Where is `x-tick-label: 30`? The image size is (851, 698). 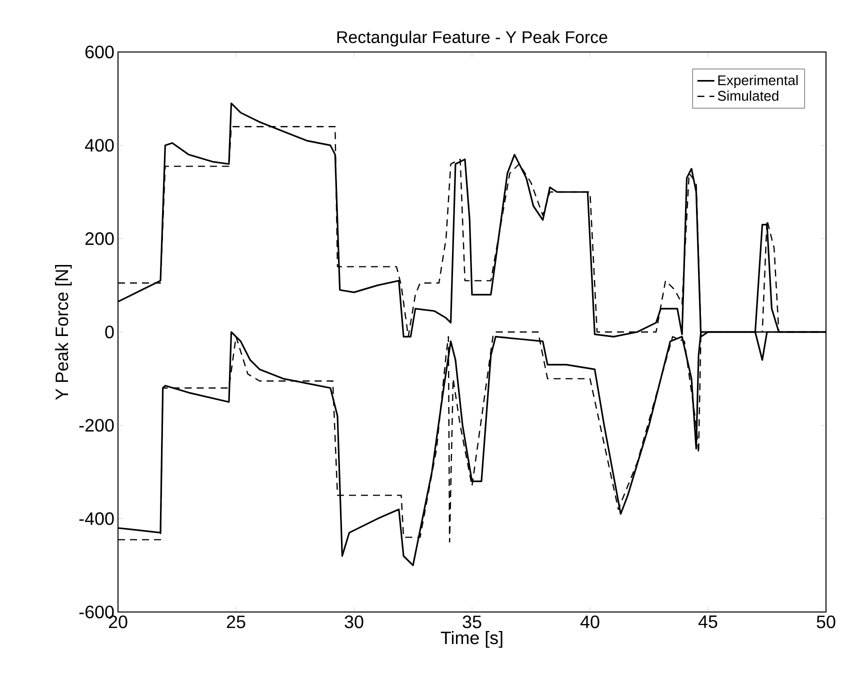 x-tick-label: 30 is located at coordinates (354, 622).